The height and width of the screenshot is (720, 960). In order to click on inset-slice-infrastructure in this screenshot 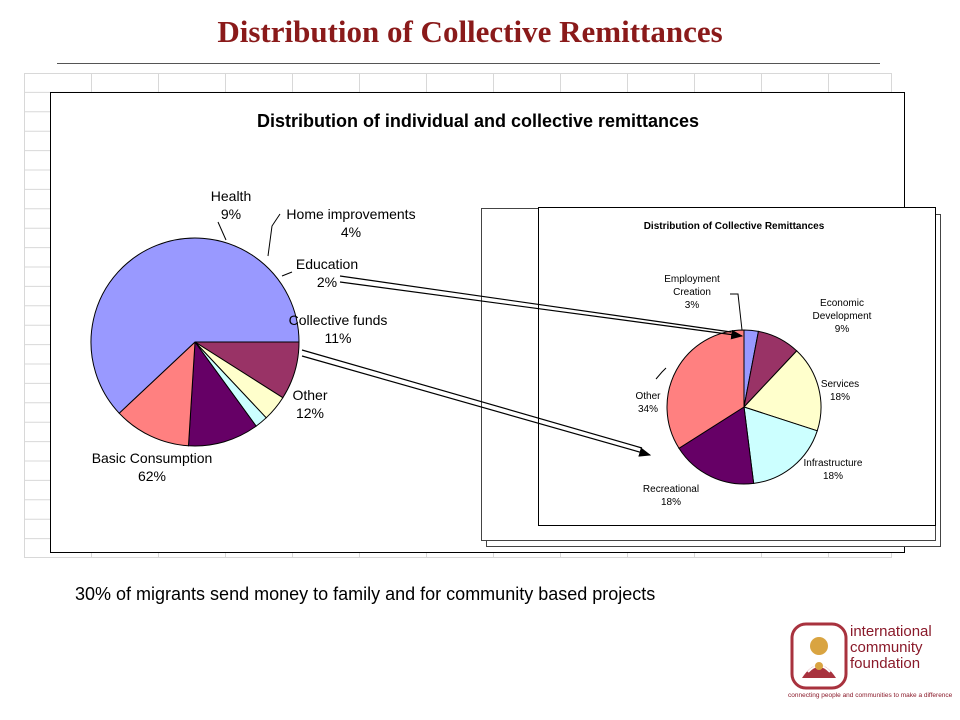, I will do `click(780, 445)`.